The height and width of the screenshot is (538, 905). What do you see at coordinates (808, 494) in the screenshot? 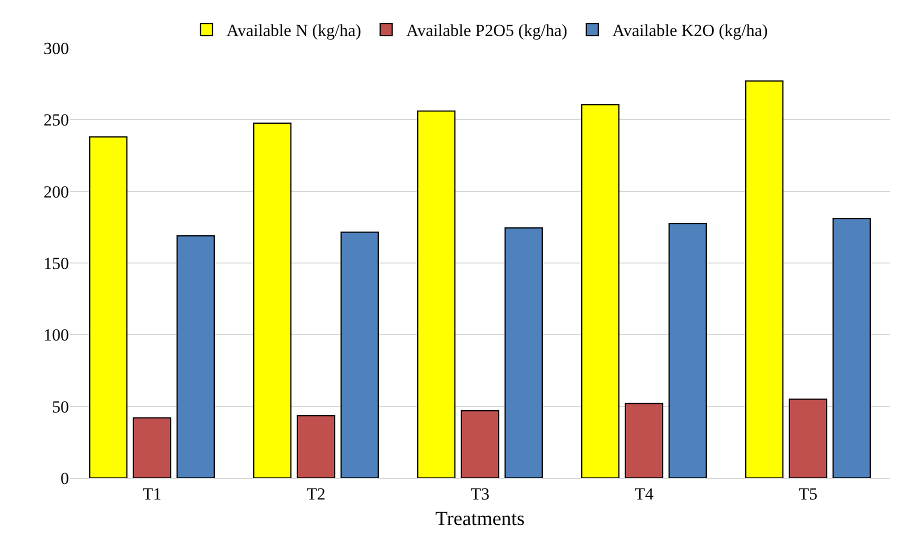
I see `x-tick-label: T5` at bounding box center [808, 494].